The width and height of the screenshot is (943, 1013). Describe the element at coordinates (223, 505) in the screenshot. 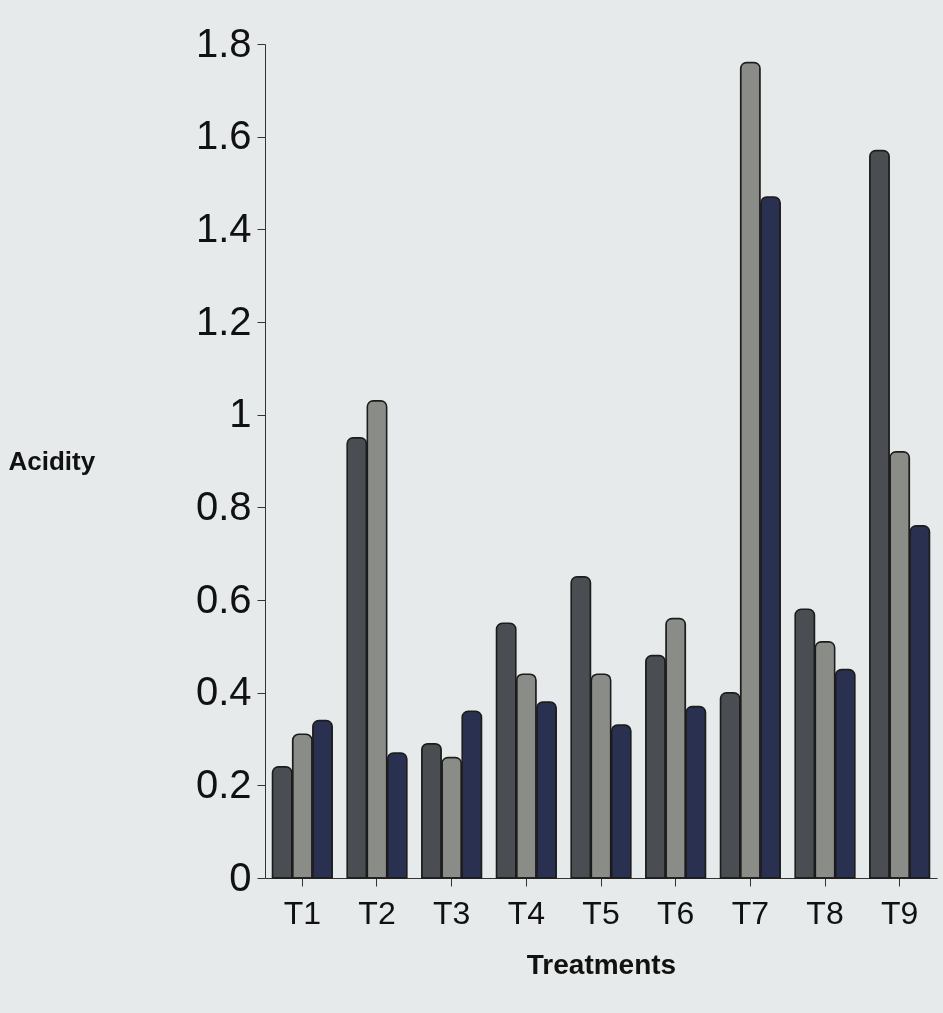

I see `y-tick-label: 0.8` at that location.